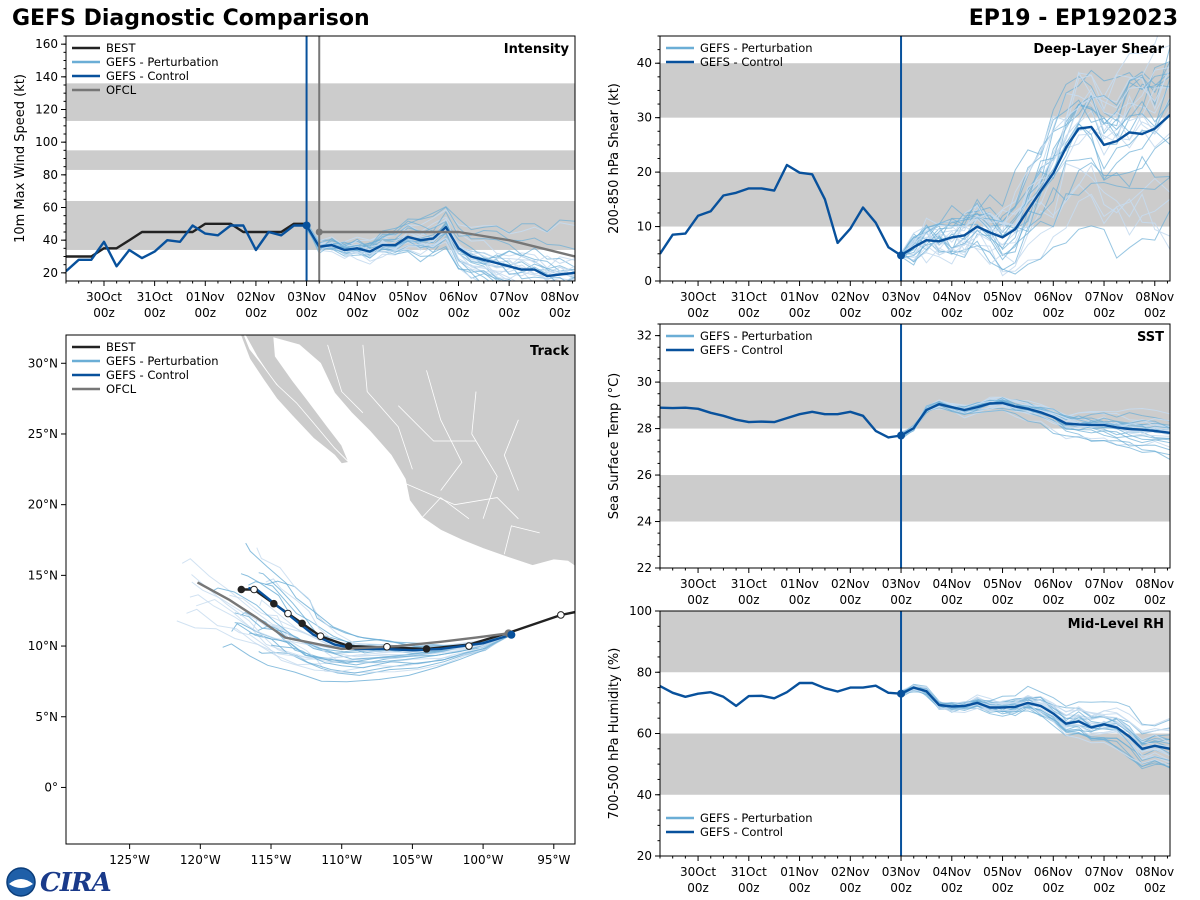  What do you see at coordinates (644, 734) in the screenshot?
I see `y-tick-label: 60` at bounding box center [644, 734].